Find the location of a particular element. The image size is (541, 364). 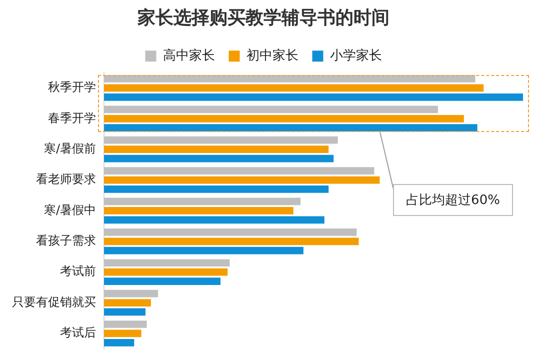

y-tick-label: 春季开学 is located at coordinates (72, 117).